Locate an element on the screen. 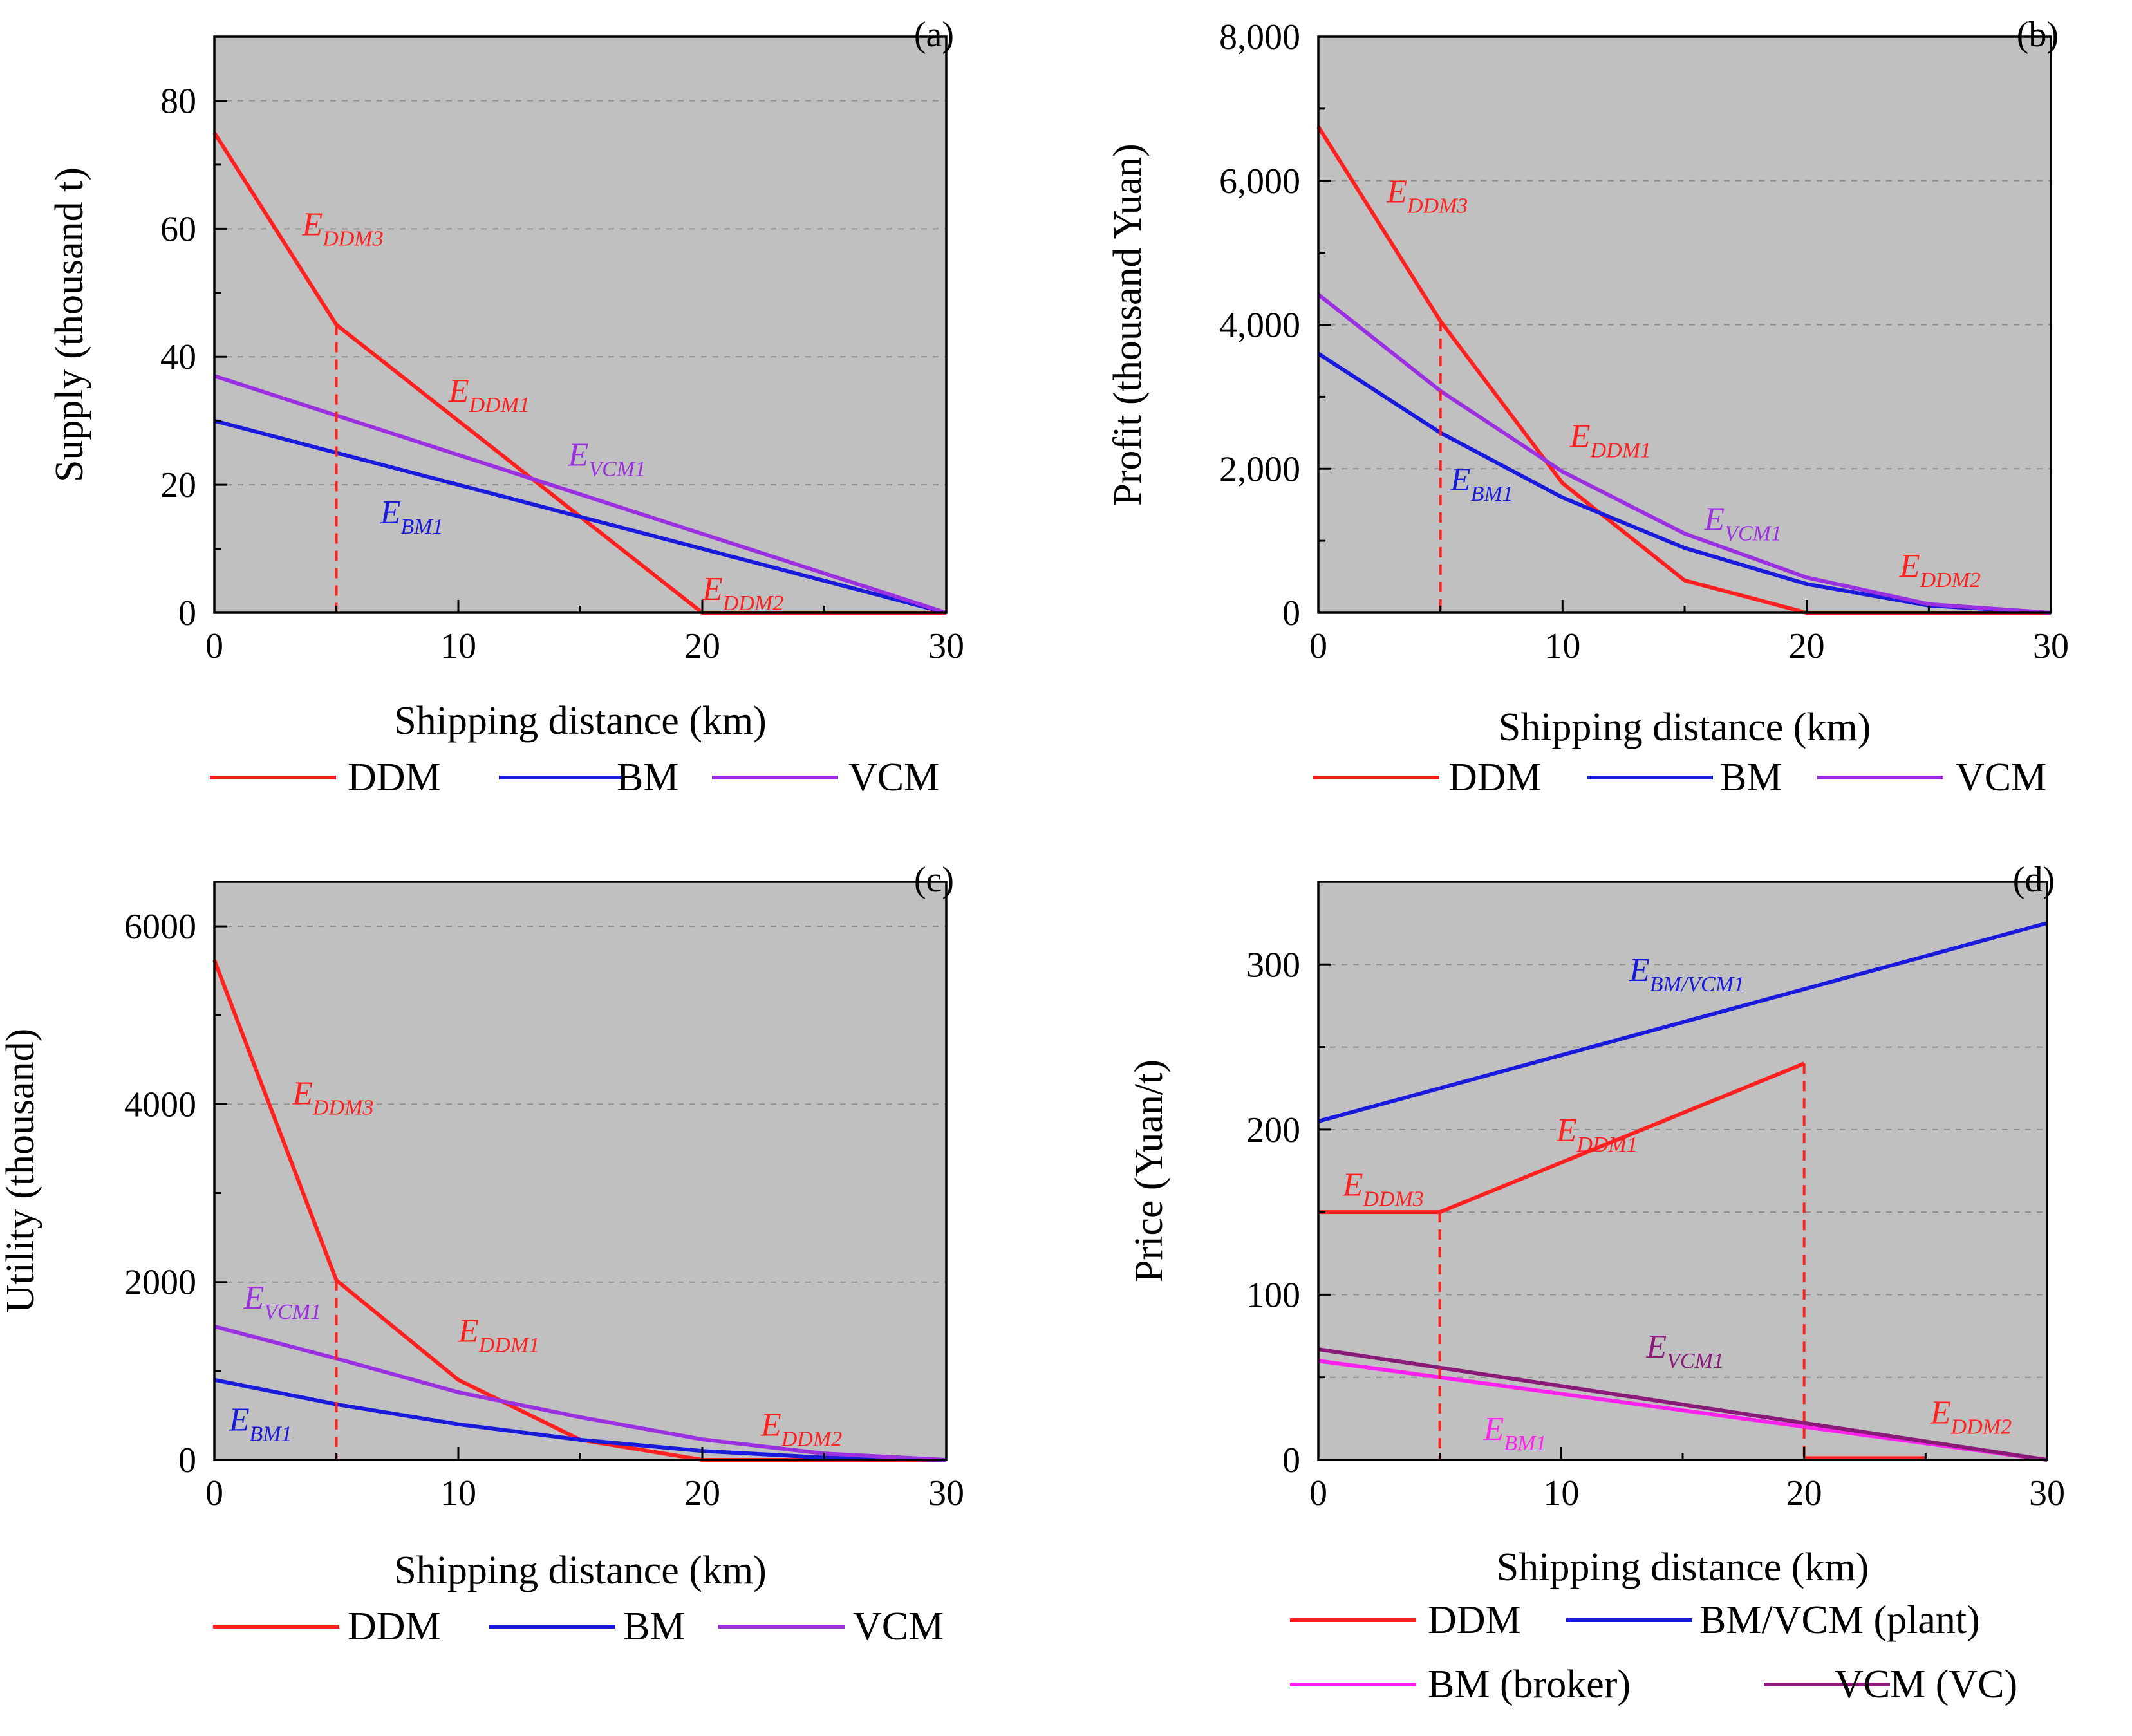  panel-label: (c) is located at coordinates (934, 880).